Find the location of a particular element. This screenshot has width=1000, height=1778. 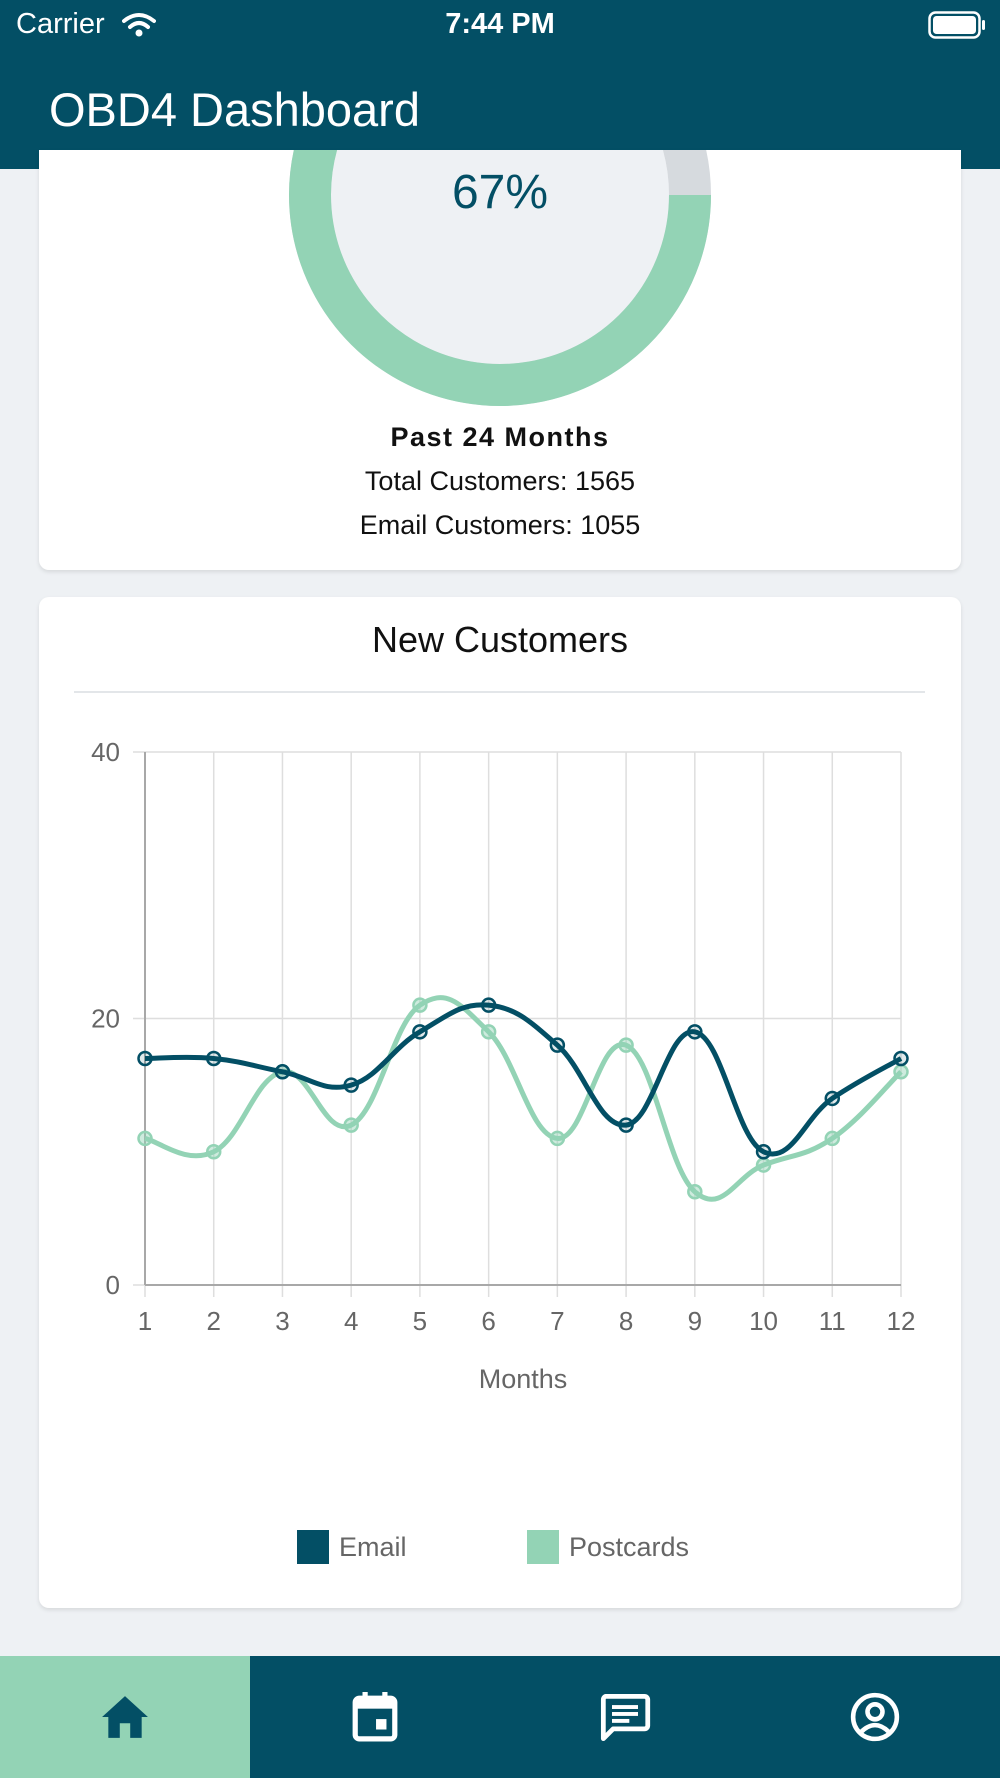

email-series-line is located at coordinates (523, 1079).